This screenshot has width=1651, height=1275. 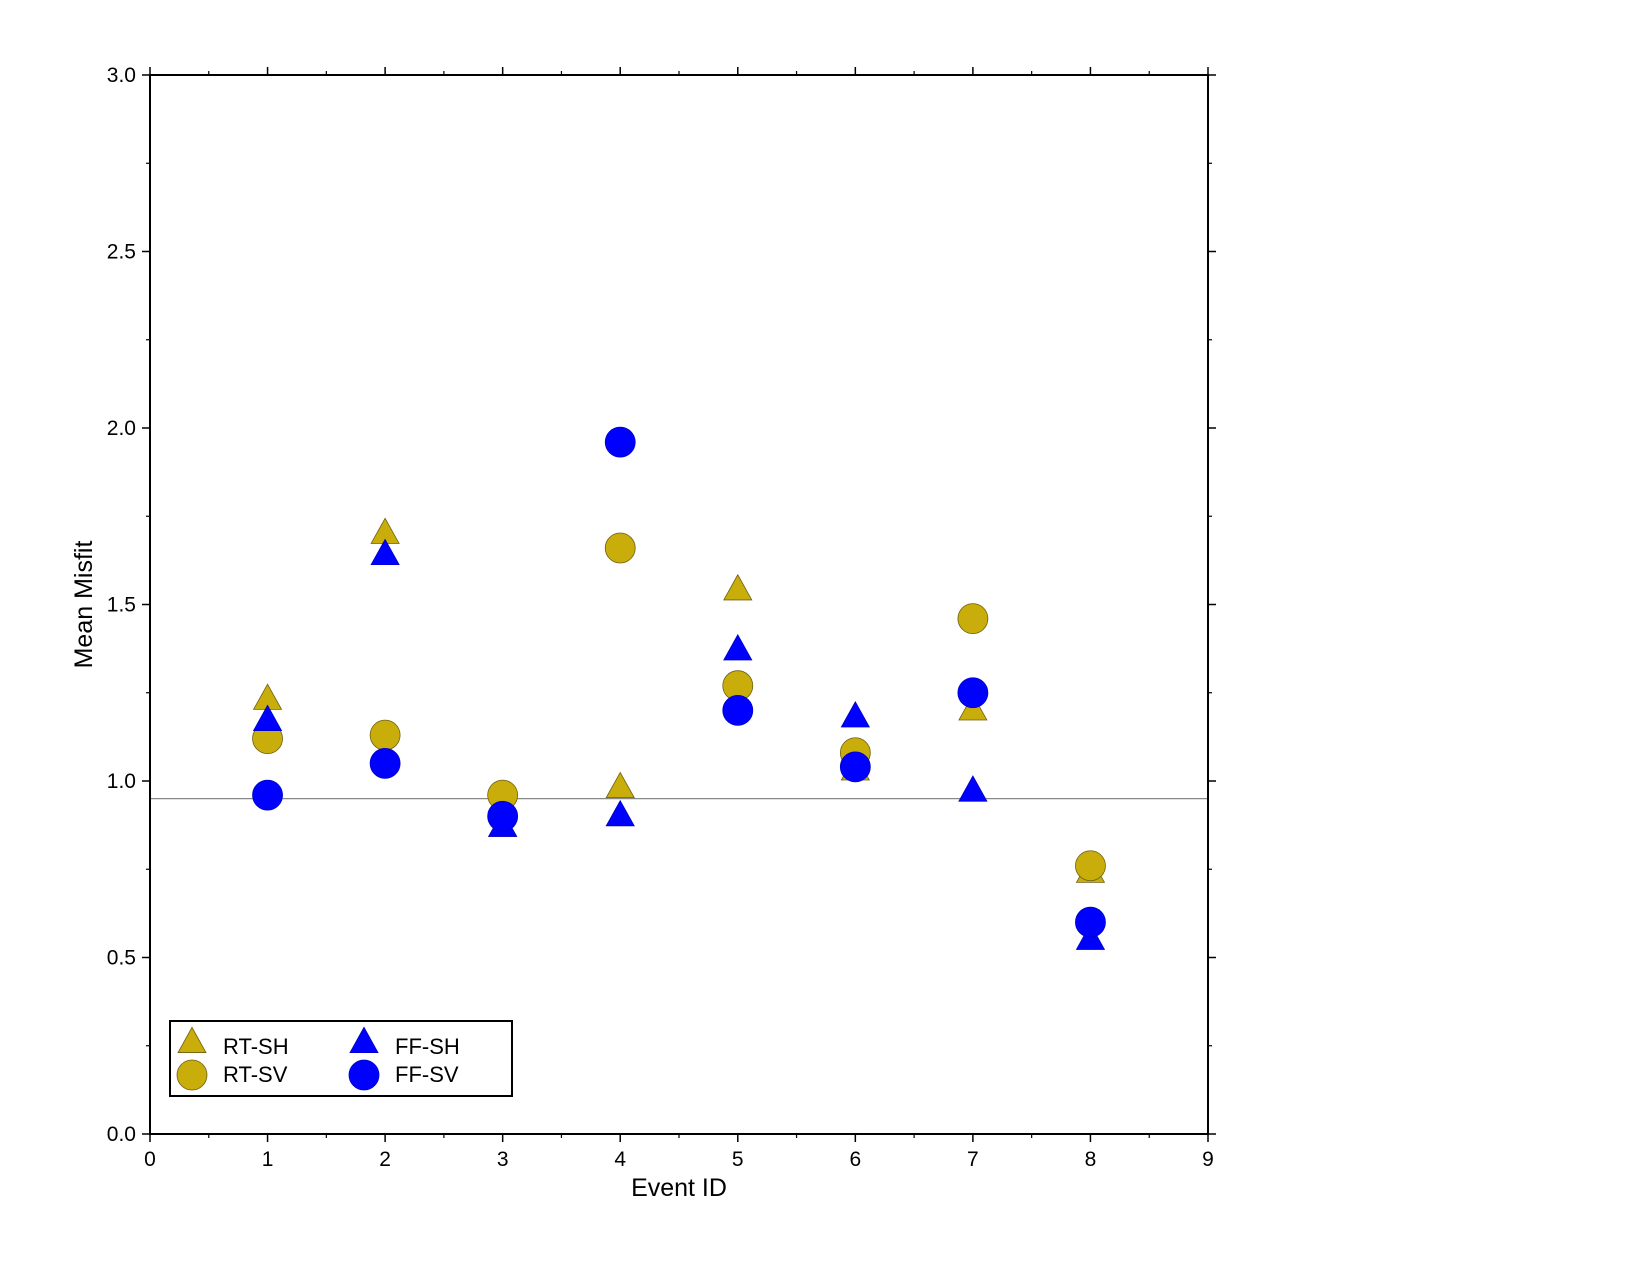 I want to click on legend-label-ff-sh: FF-SH, so click(x=427, y=1046).